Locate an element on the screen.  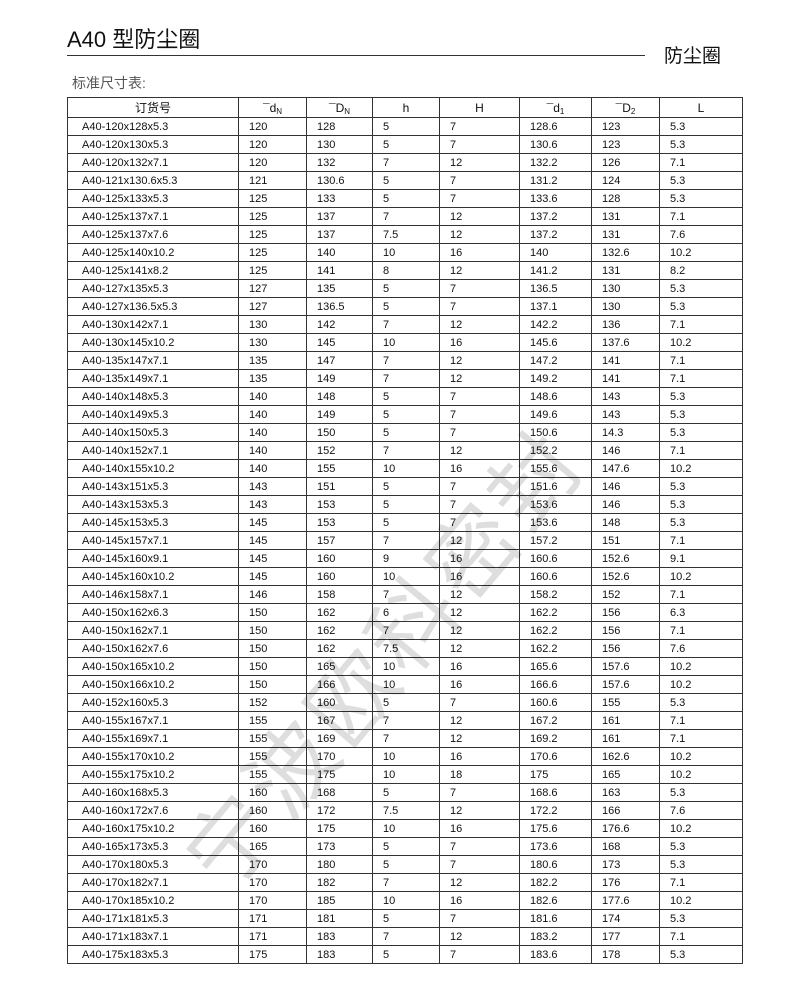
header-subscript: 2 is located at coordinates (633, 111).